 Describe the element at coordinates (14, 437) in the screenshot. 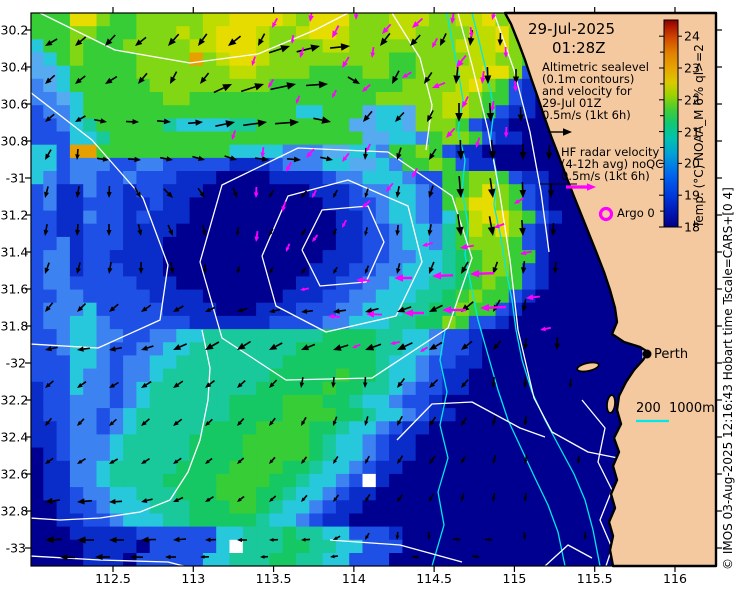

I see `y-tick-label: -32.4` at that location.